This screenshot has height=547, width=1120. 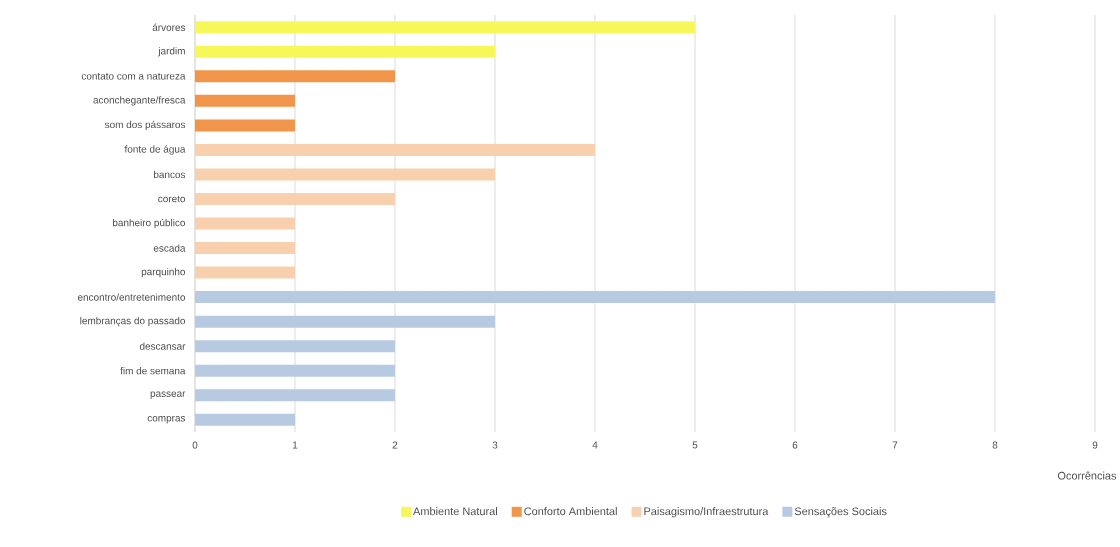 I want to click on y-tick-label: lembranças do passado, so click(x=133, y=321).